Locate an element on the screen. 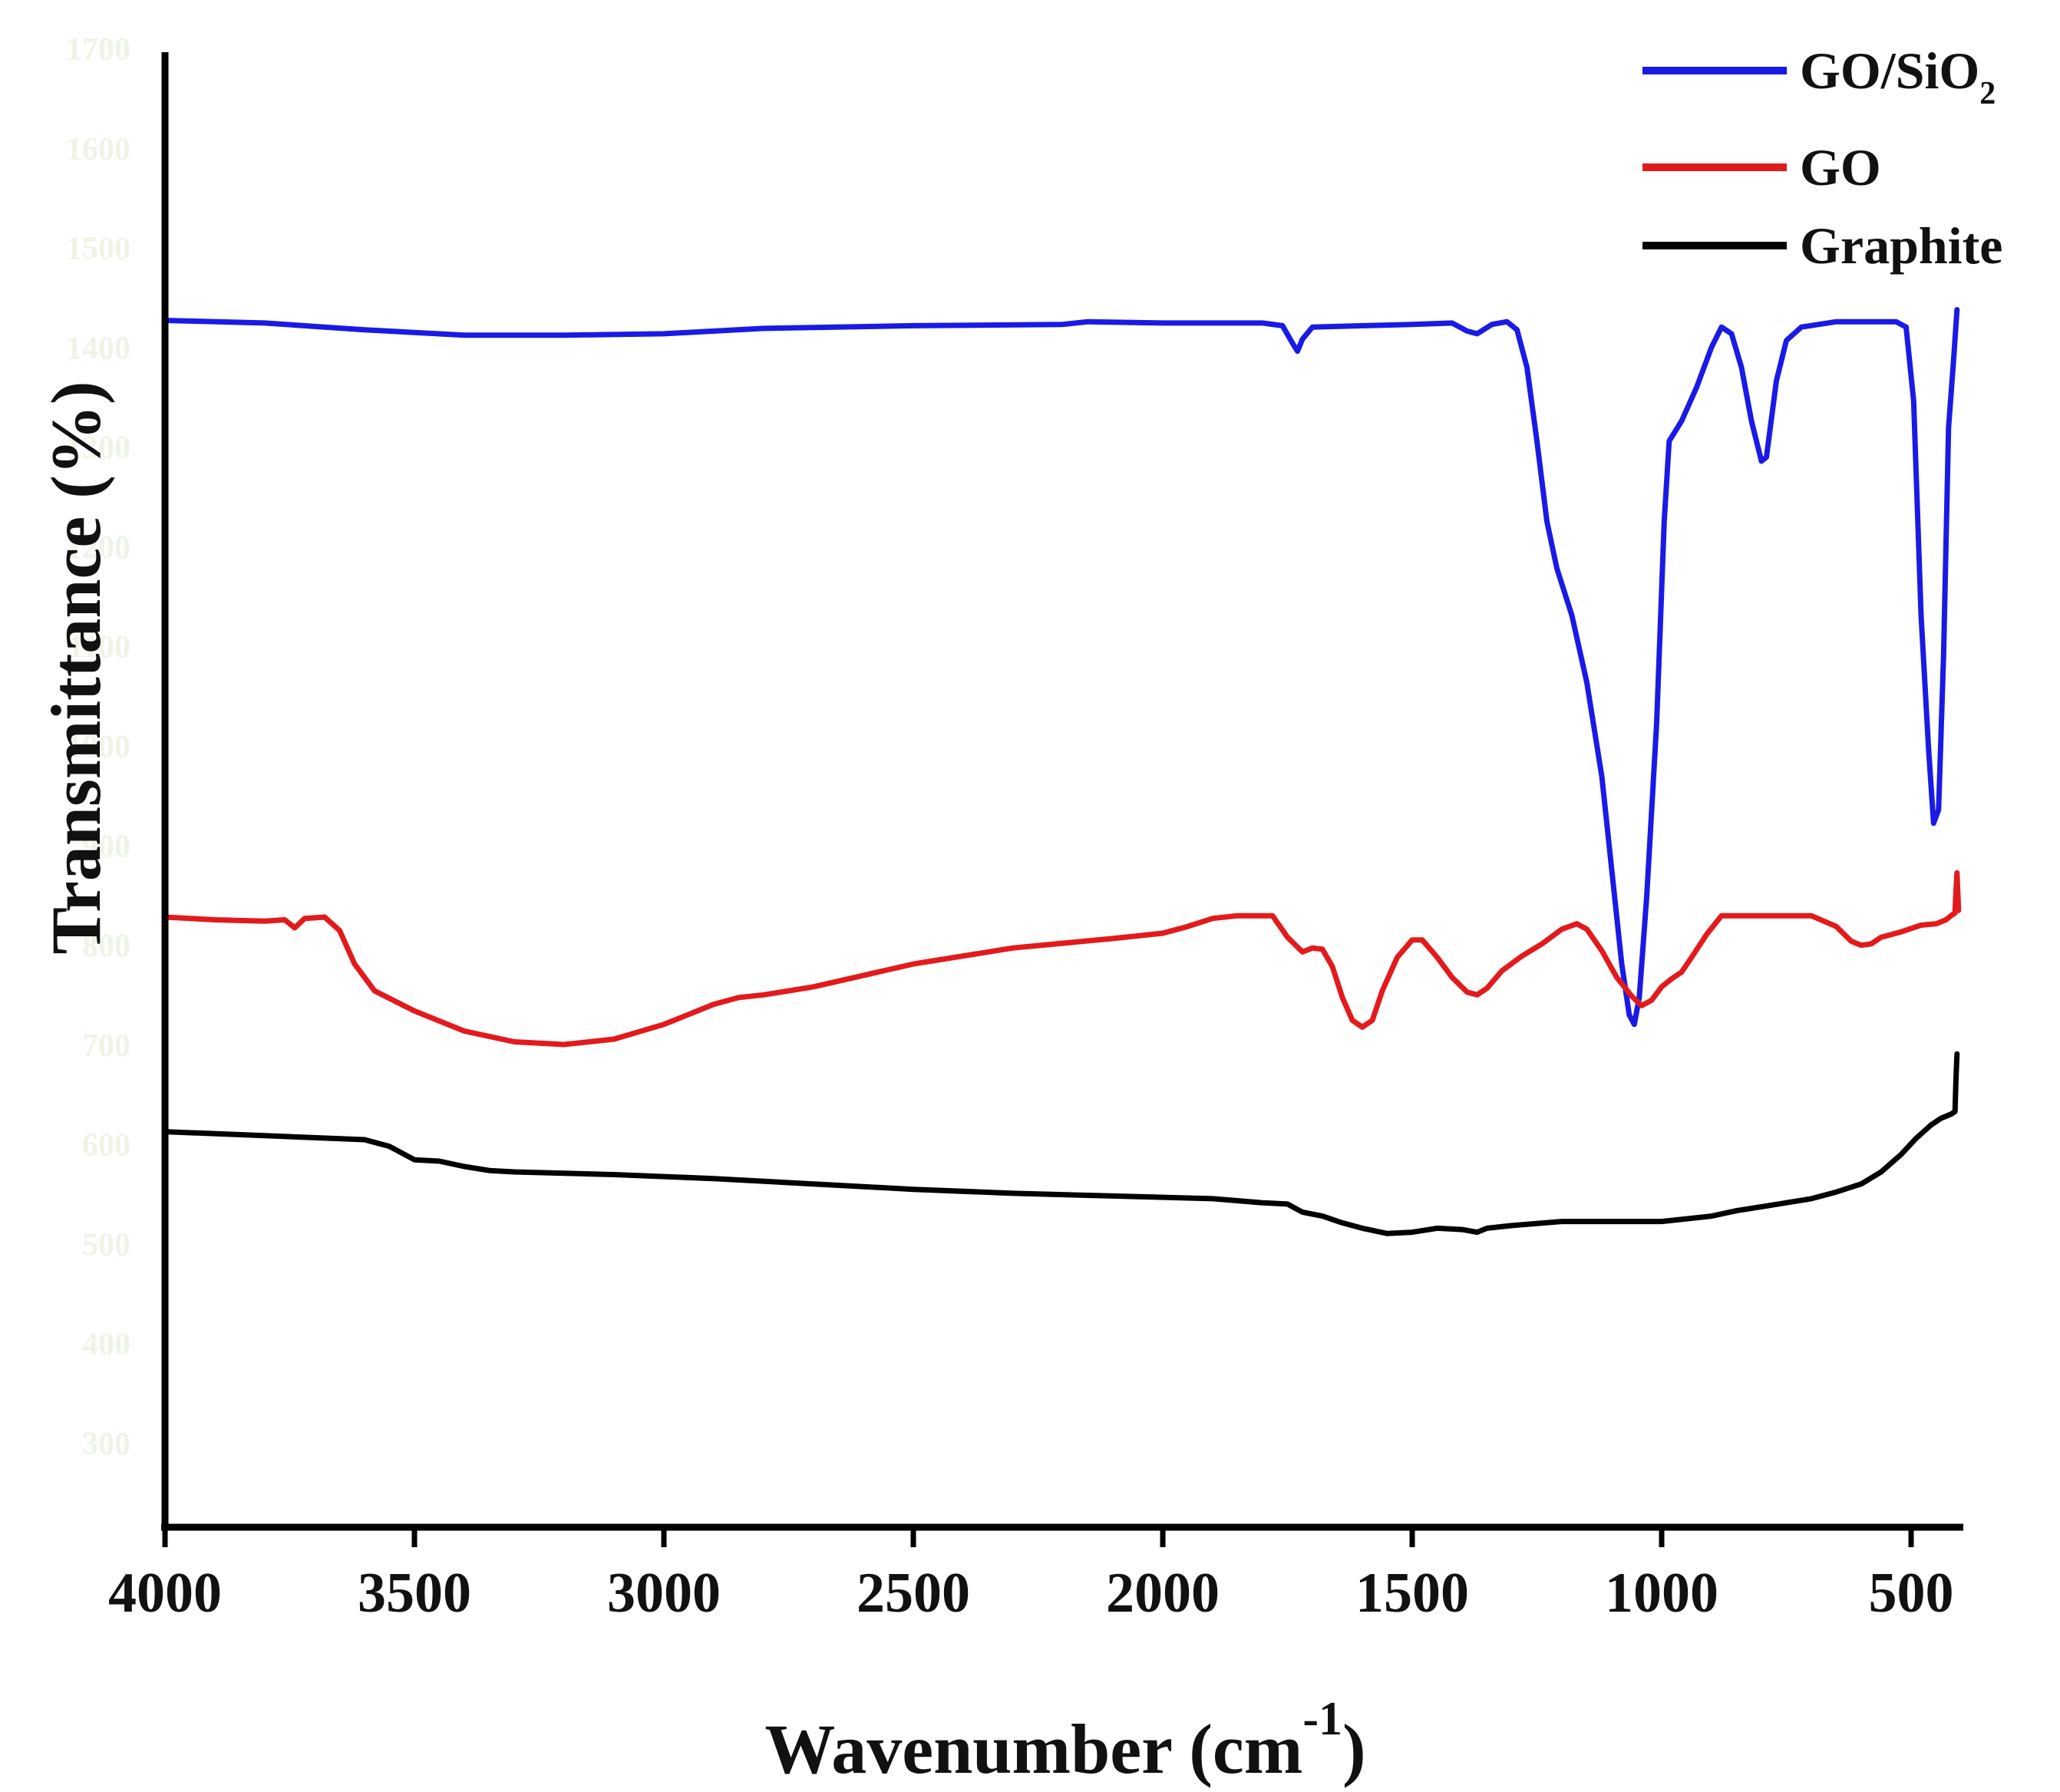  x-tick-label: 3500 is located at coordinates (414, 1593).